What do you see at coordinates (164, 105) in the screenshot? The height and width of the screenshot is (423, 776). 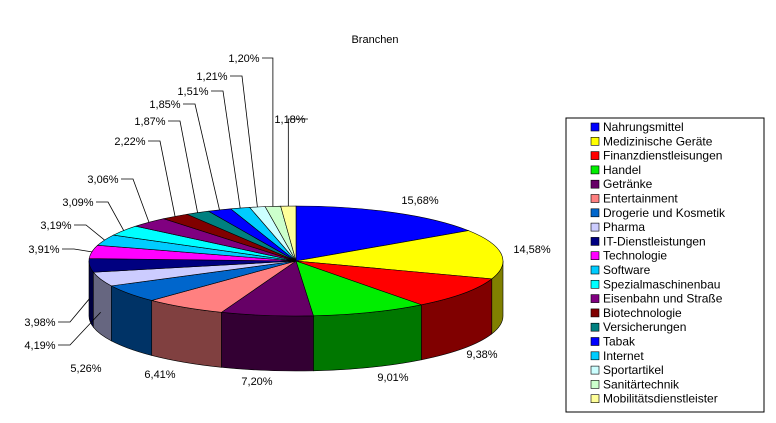 I see `data-label: 1,85%` at bounding box center [164, 105].